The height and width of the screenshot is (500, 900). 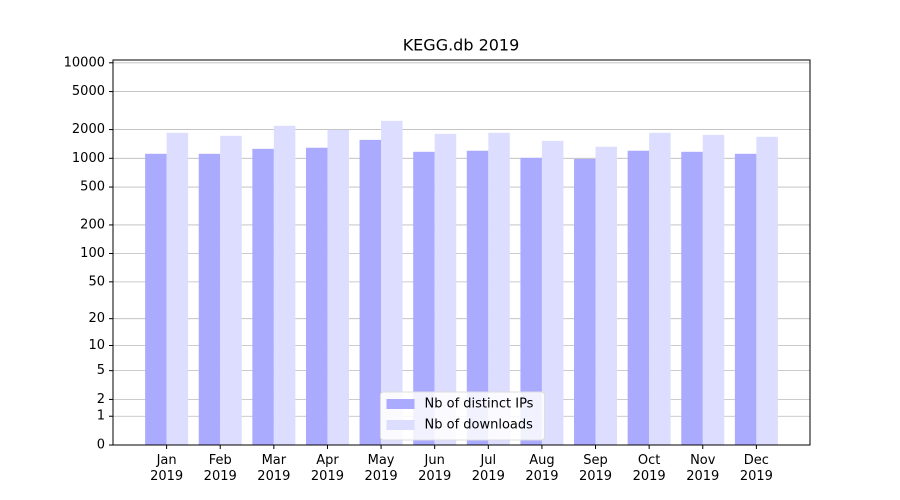 What do you see at coordinates (88, 158) in the screenshot?
I see `y-tick-label: 1000` at bounding box center [88, 158].